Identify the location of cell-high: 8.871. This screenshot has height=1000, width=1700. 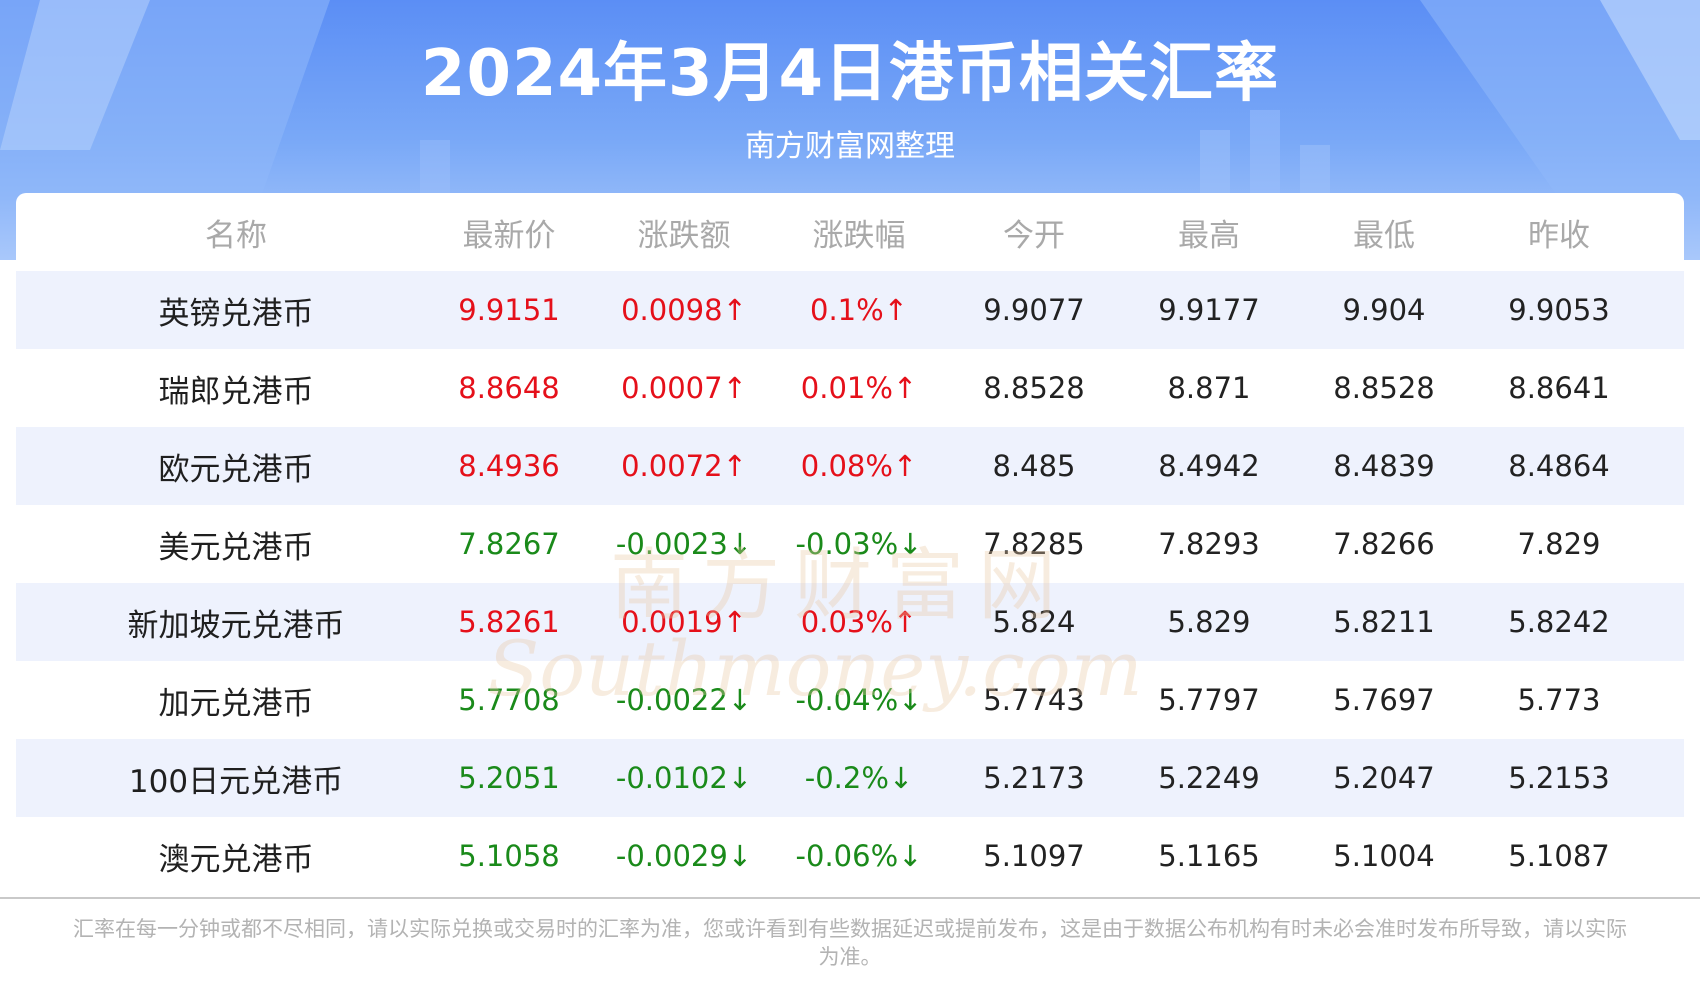
(1209, 388).